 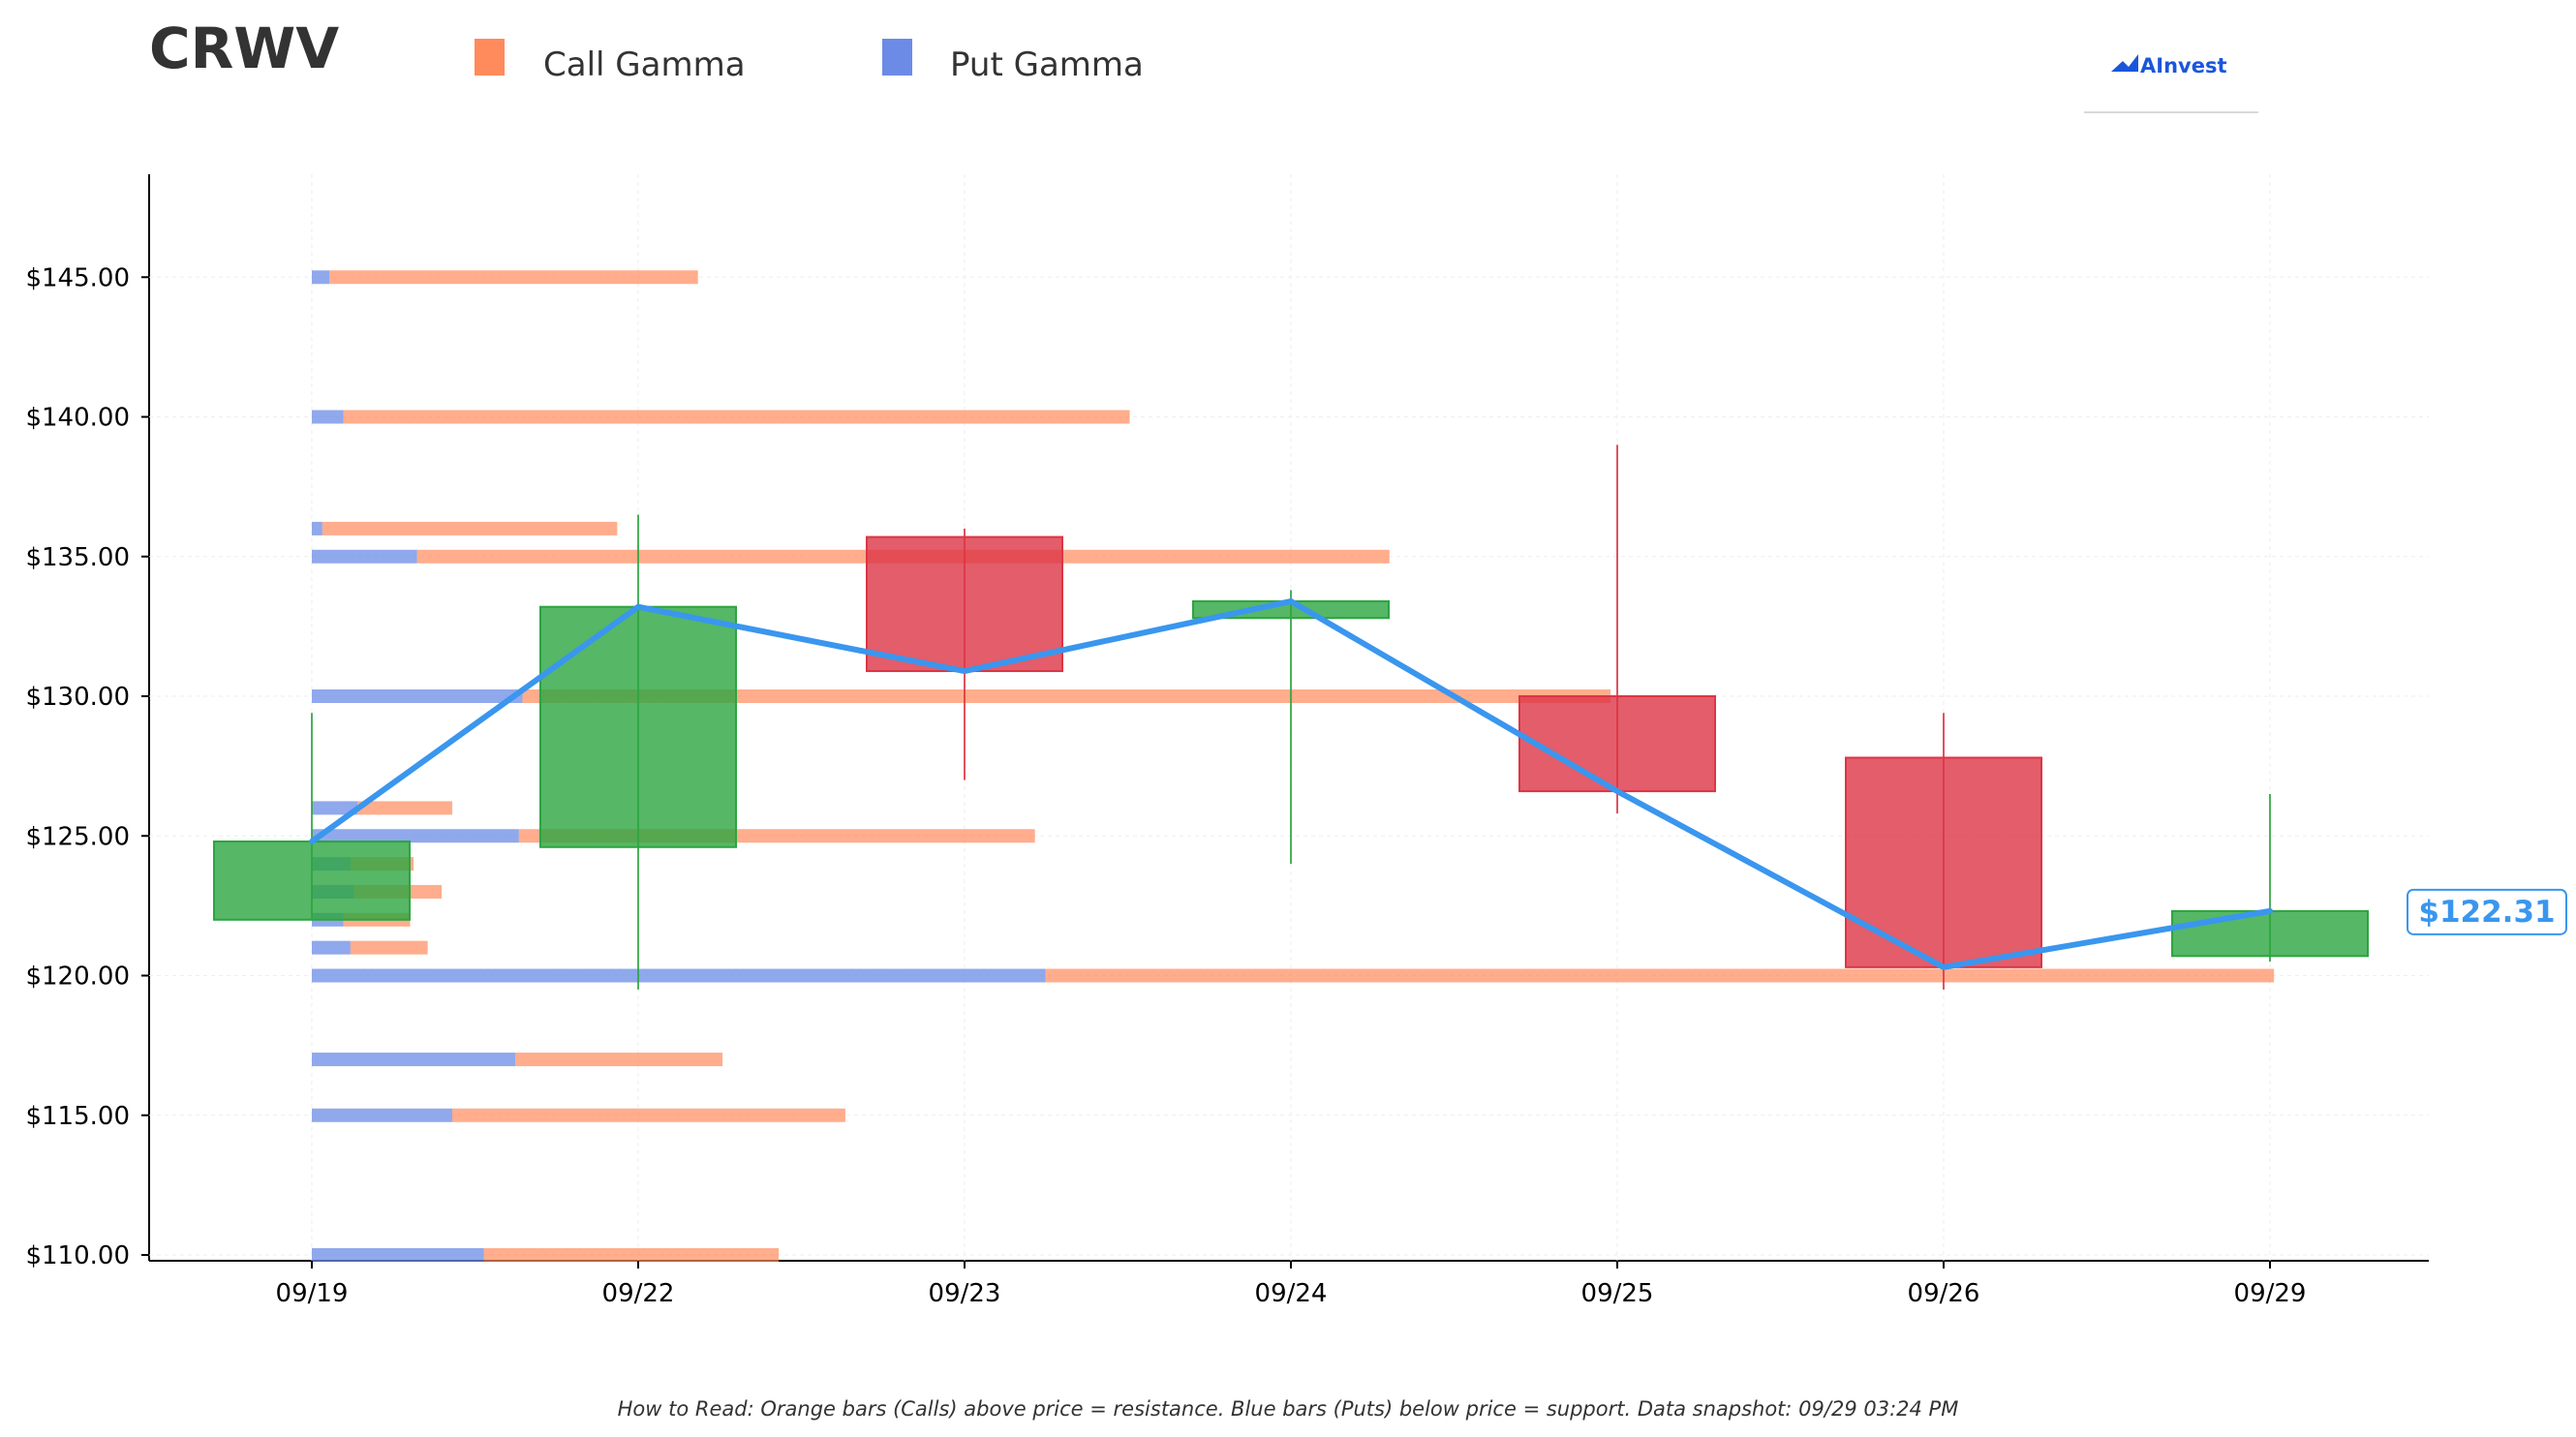 I want to click on legend-put-swatch, so click(x=897, y=58).